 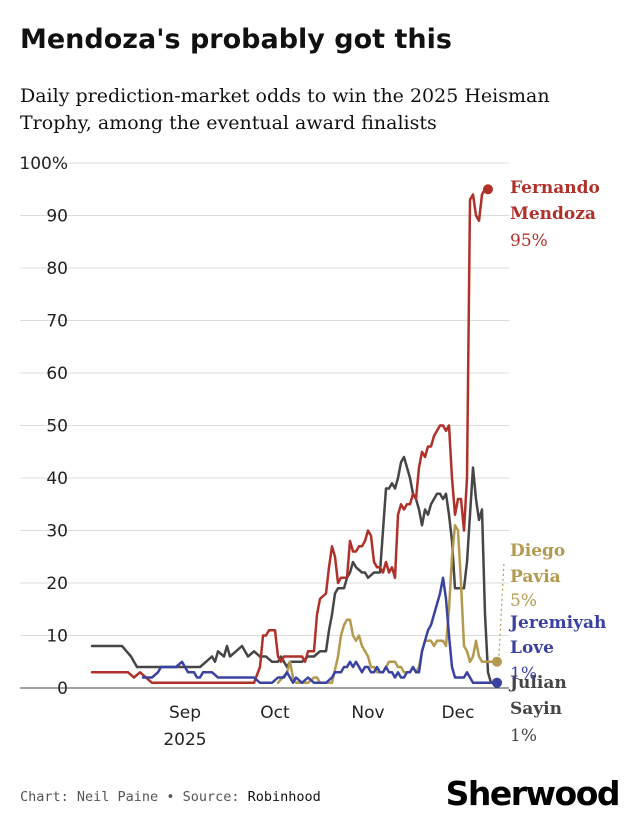 I want to click on y-tick-label: 40, so click(x=57, y=479).